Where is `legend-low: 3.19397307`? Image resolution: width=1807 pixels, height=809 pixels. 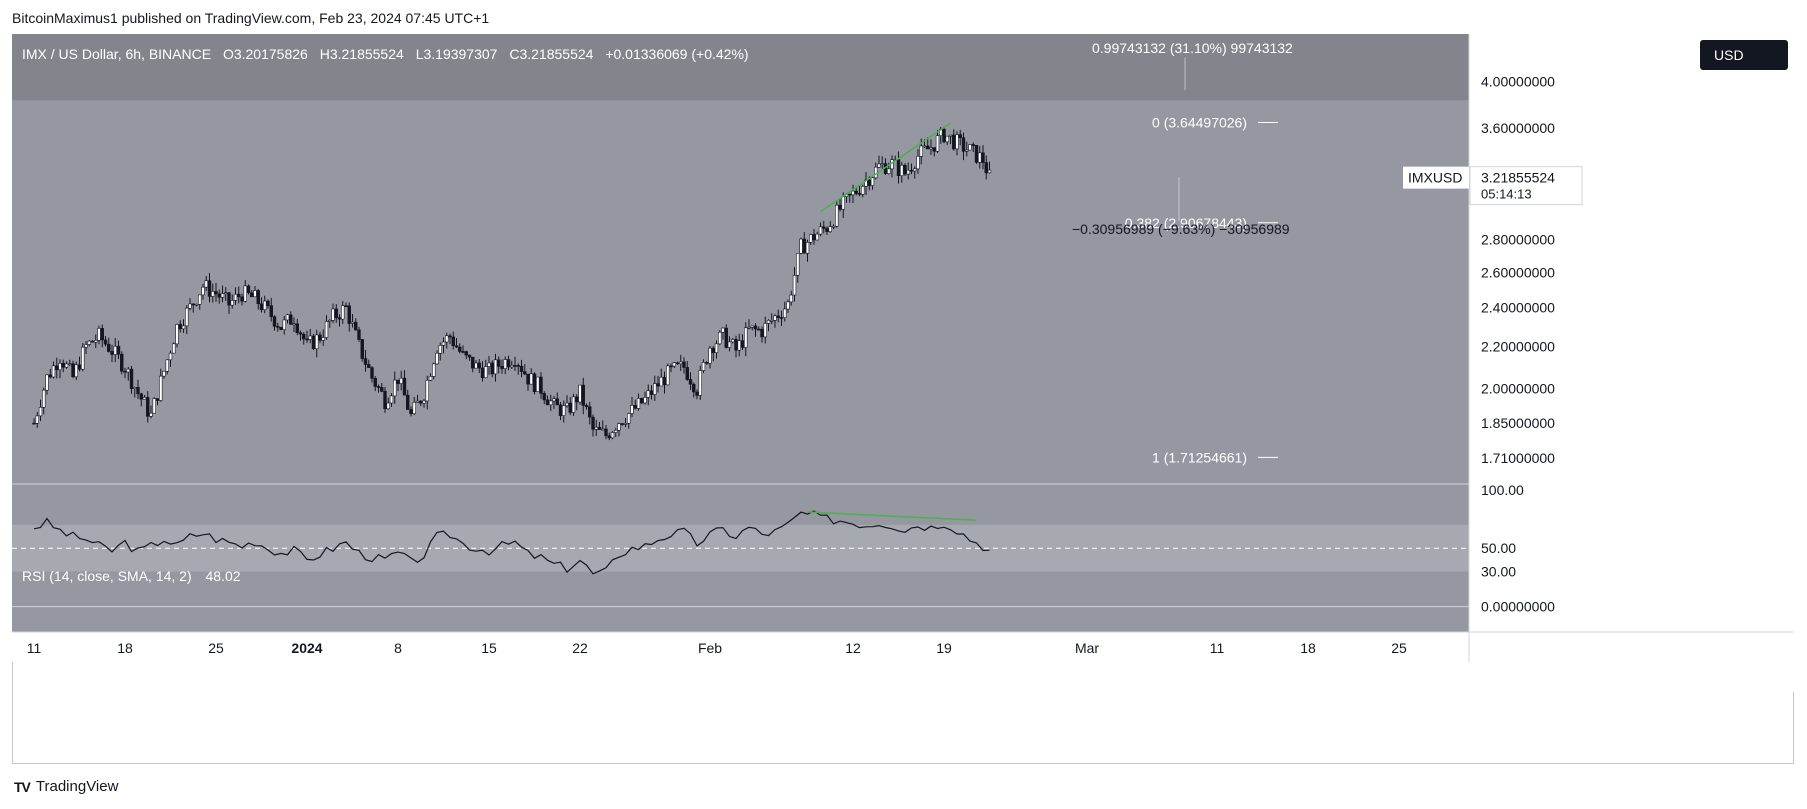 legend-low: 3.19397307 is located at coordinates (460, 54).